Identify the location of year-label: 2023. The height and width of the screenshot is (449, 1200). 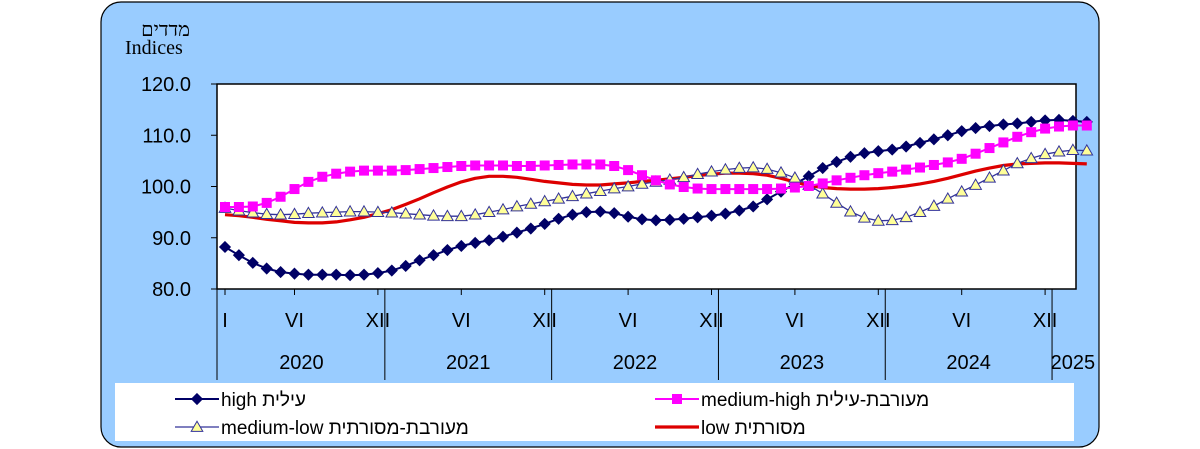
(802, 363).